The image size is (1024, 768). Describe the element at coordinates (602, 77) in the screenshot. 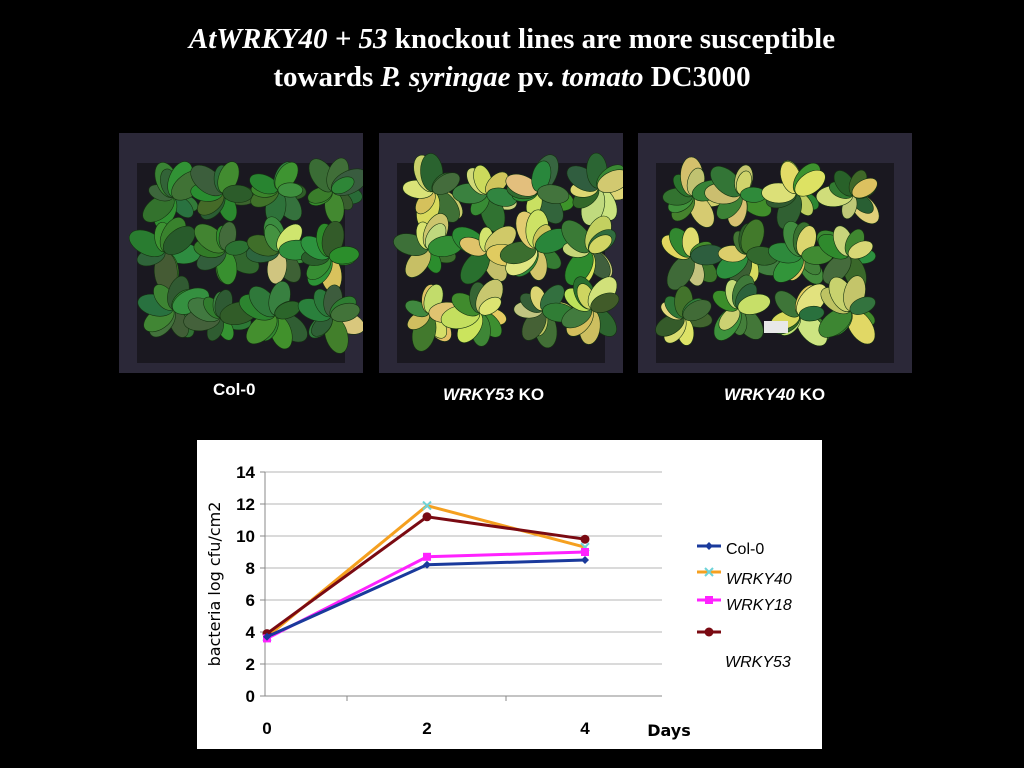

I see `title-part: tomato` at that location.